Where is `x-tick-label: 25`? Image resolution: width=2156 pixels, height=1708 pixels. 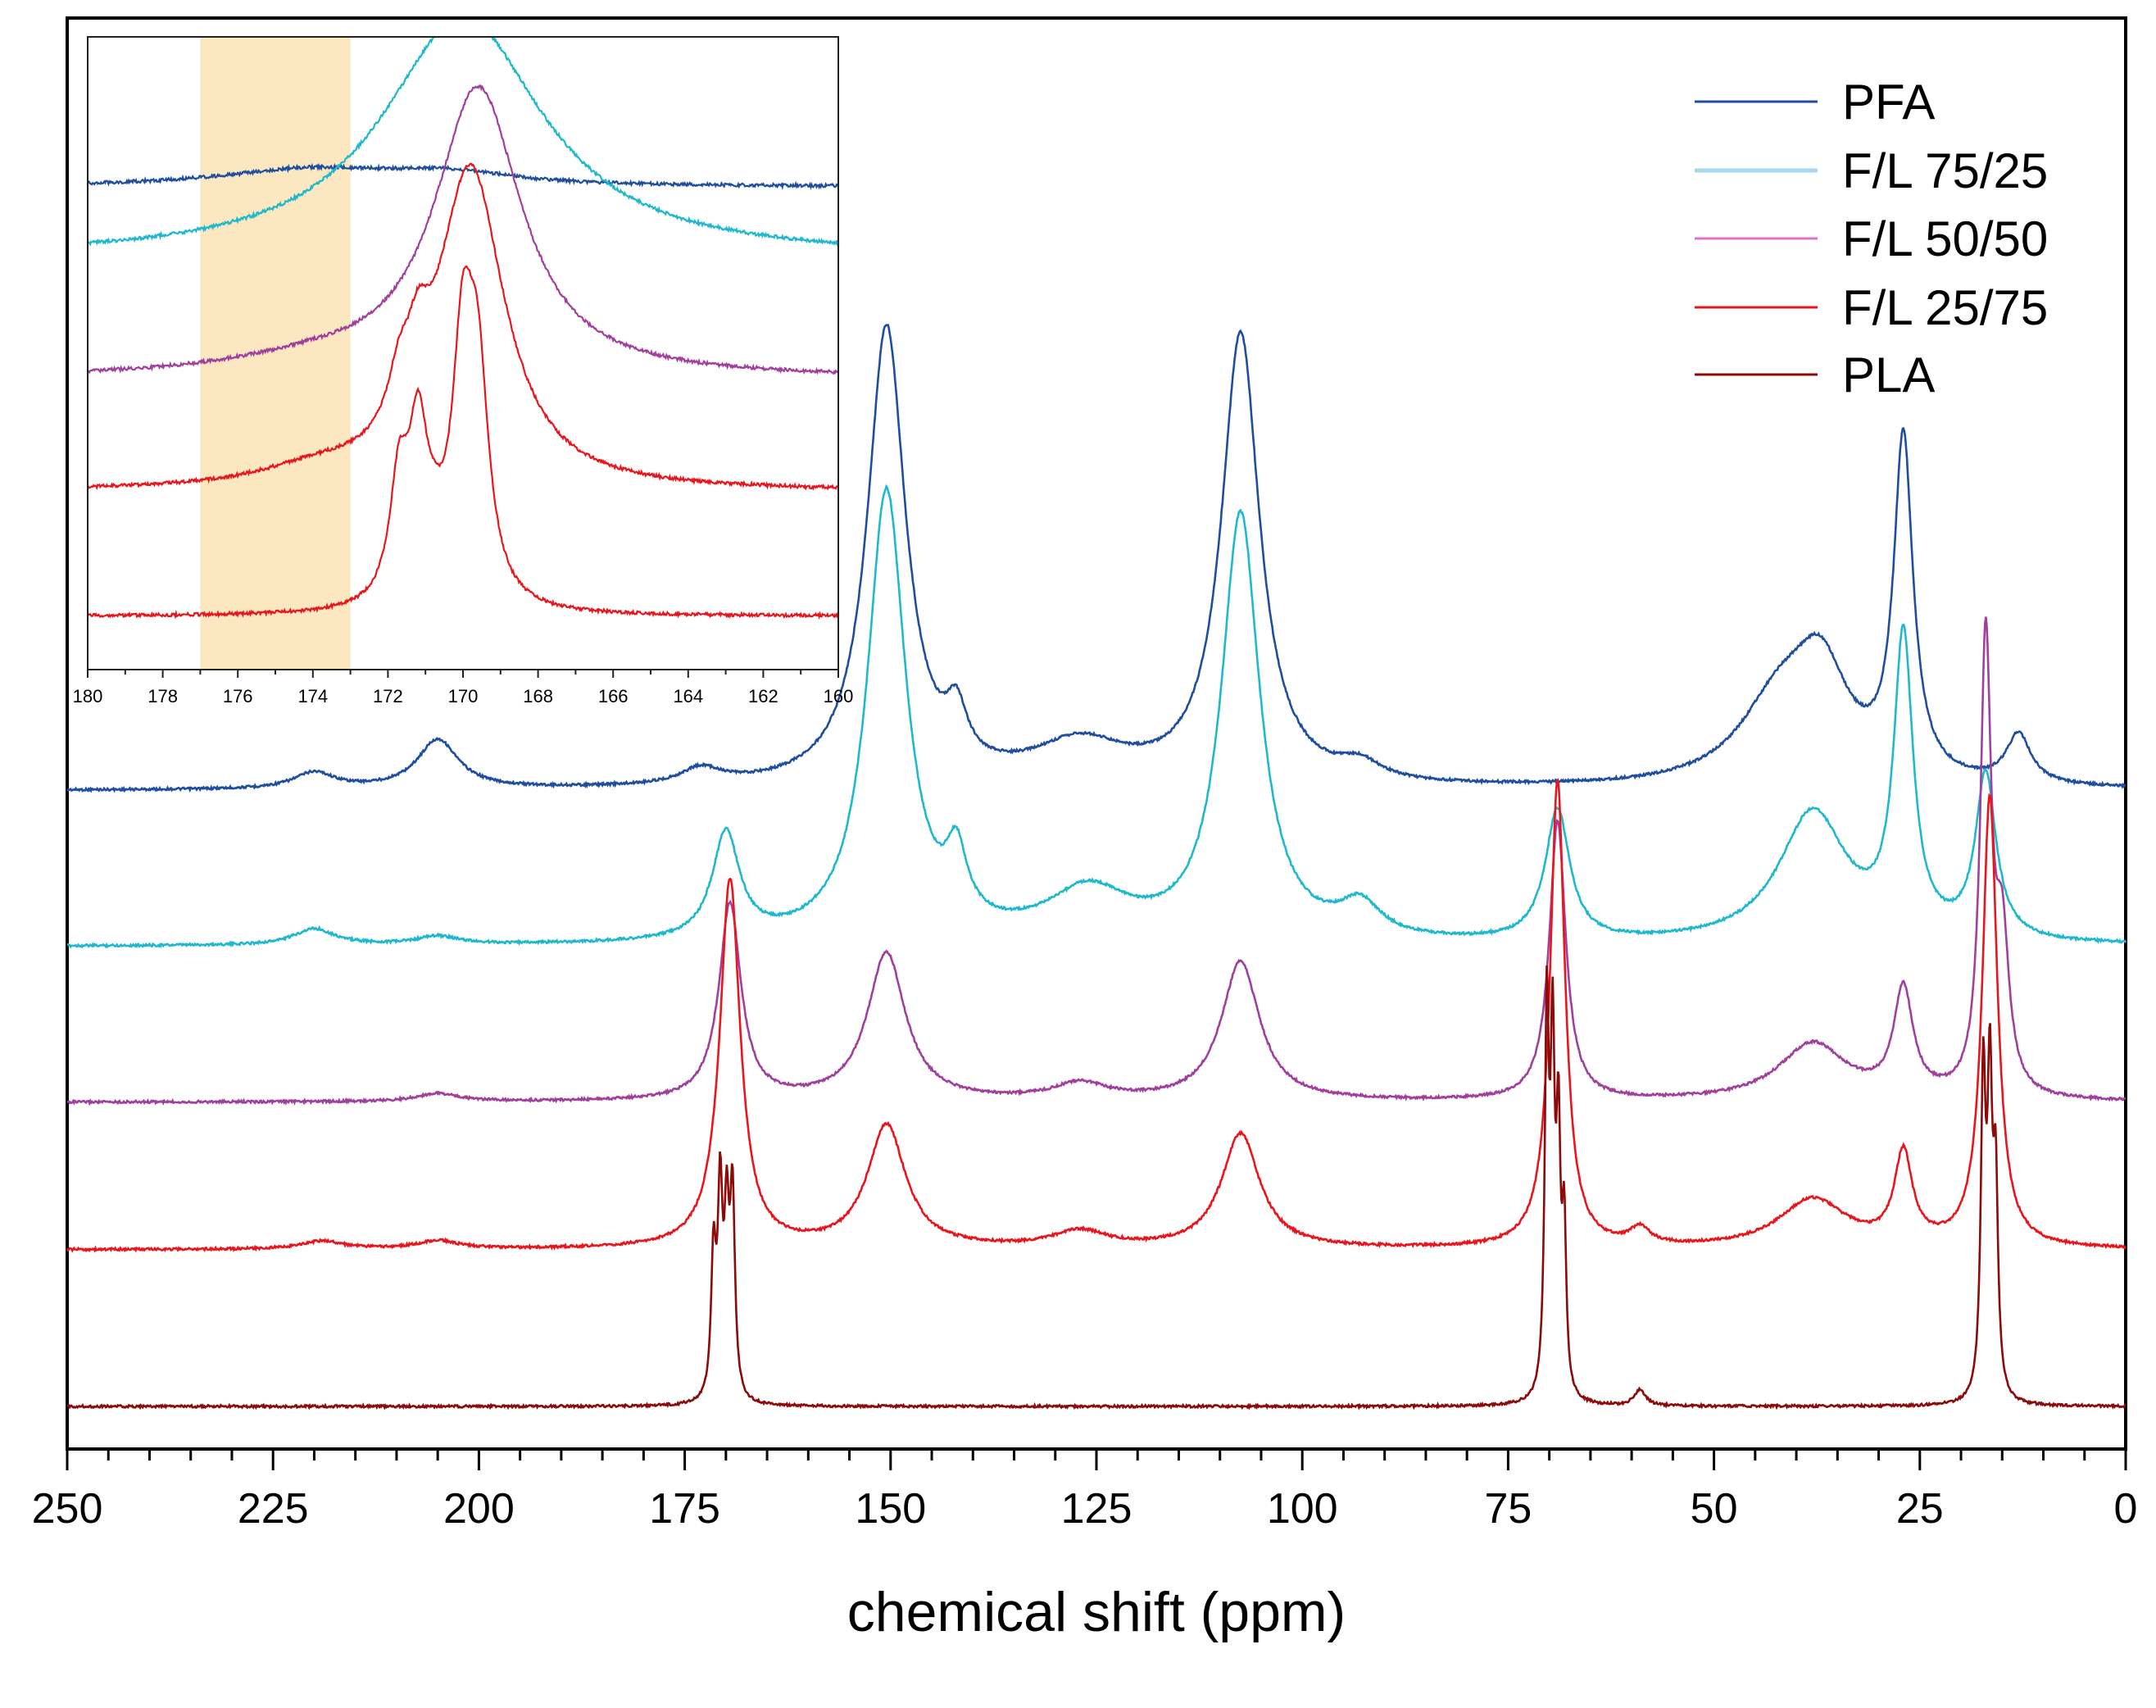
x-tick-label: 25 is located at coordinates (1920, 1509).